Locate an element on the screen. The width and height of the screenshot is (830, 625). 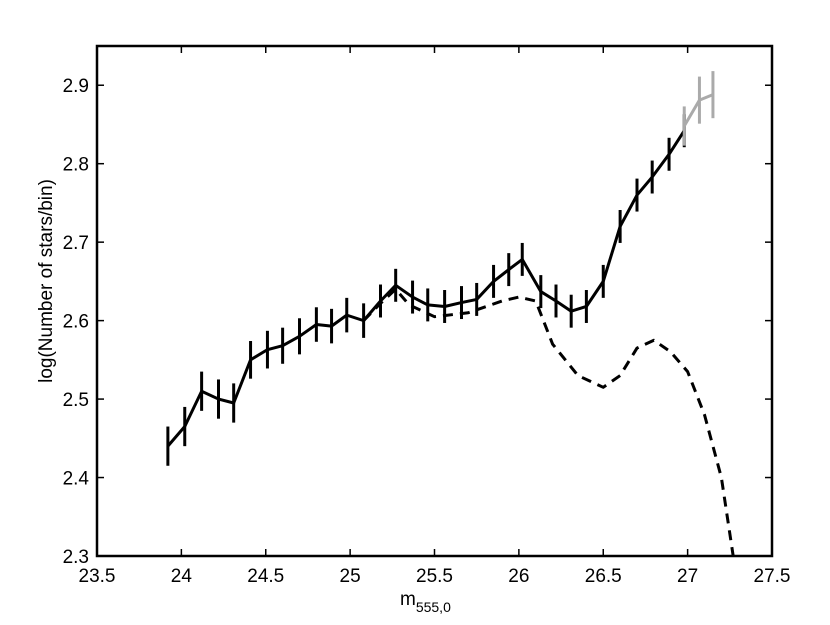
x-tick-label: 23.5 is located at coordinates (97, 576).